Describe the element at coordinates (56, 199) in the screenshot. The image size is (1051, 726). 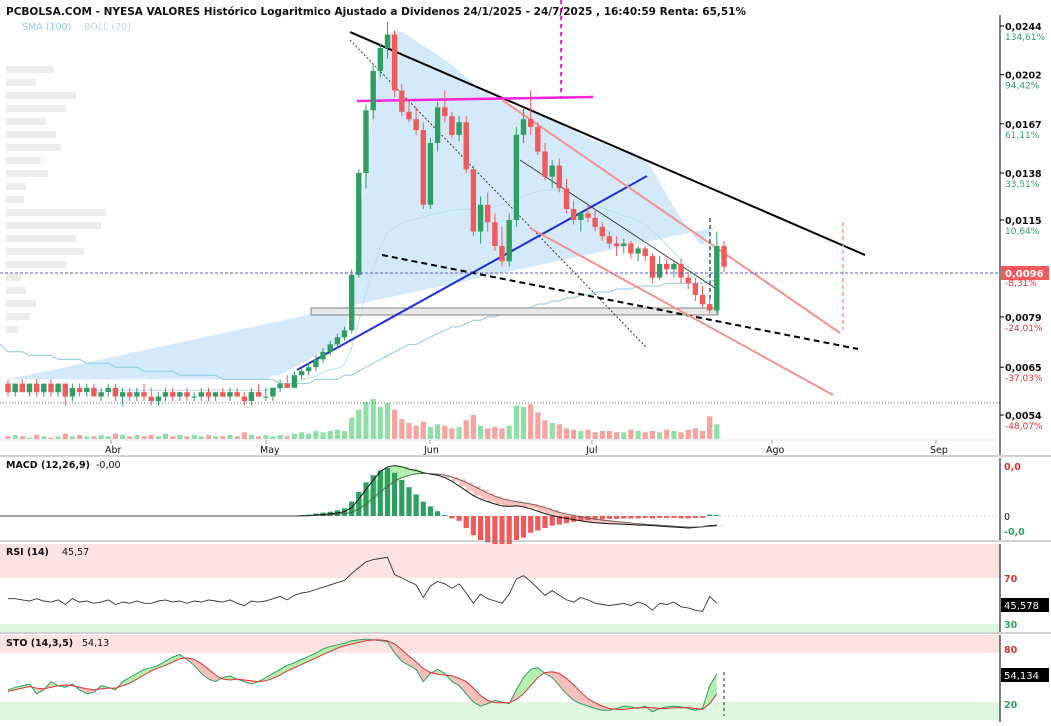
I see `left-faded-info-bars` at that location.